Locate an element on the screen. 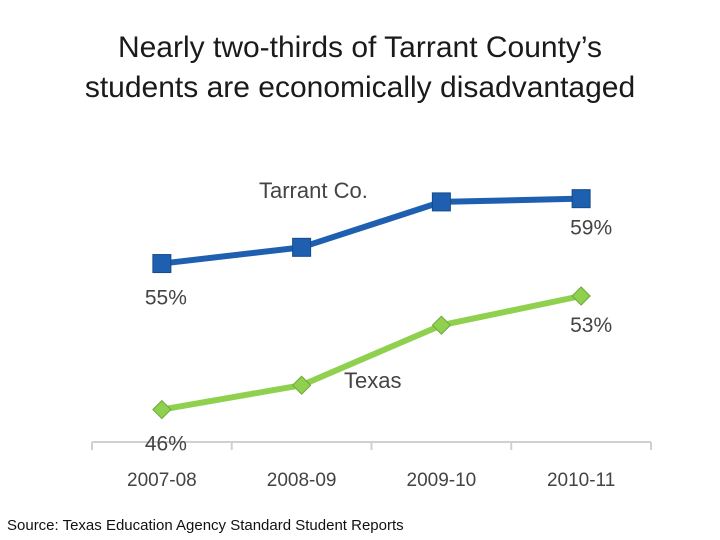  data-label: 53% is located at coordinates (591, 325).